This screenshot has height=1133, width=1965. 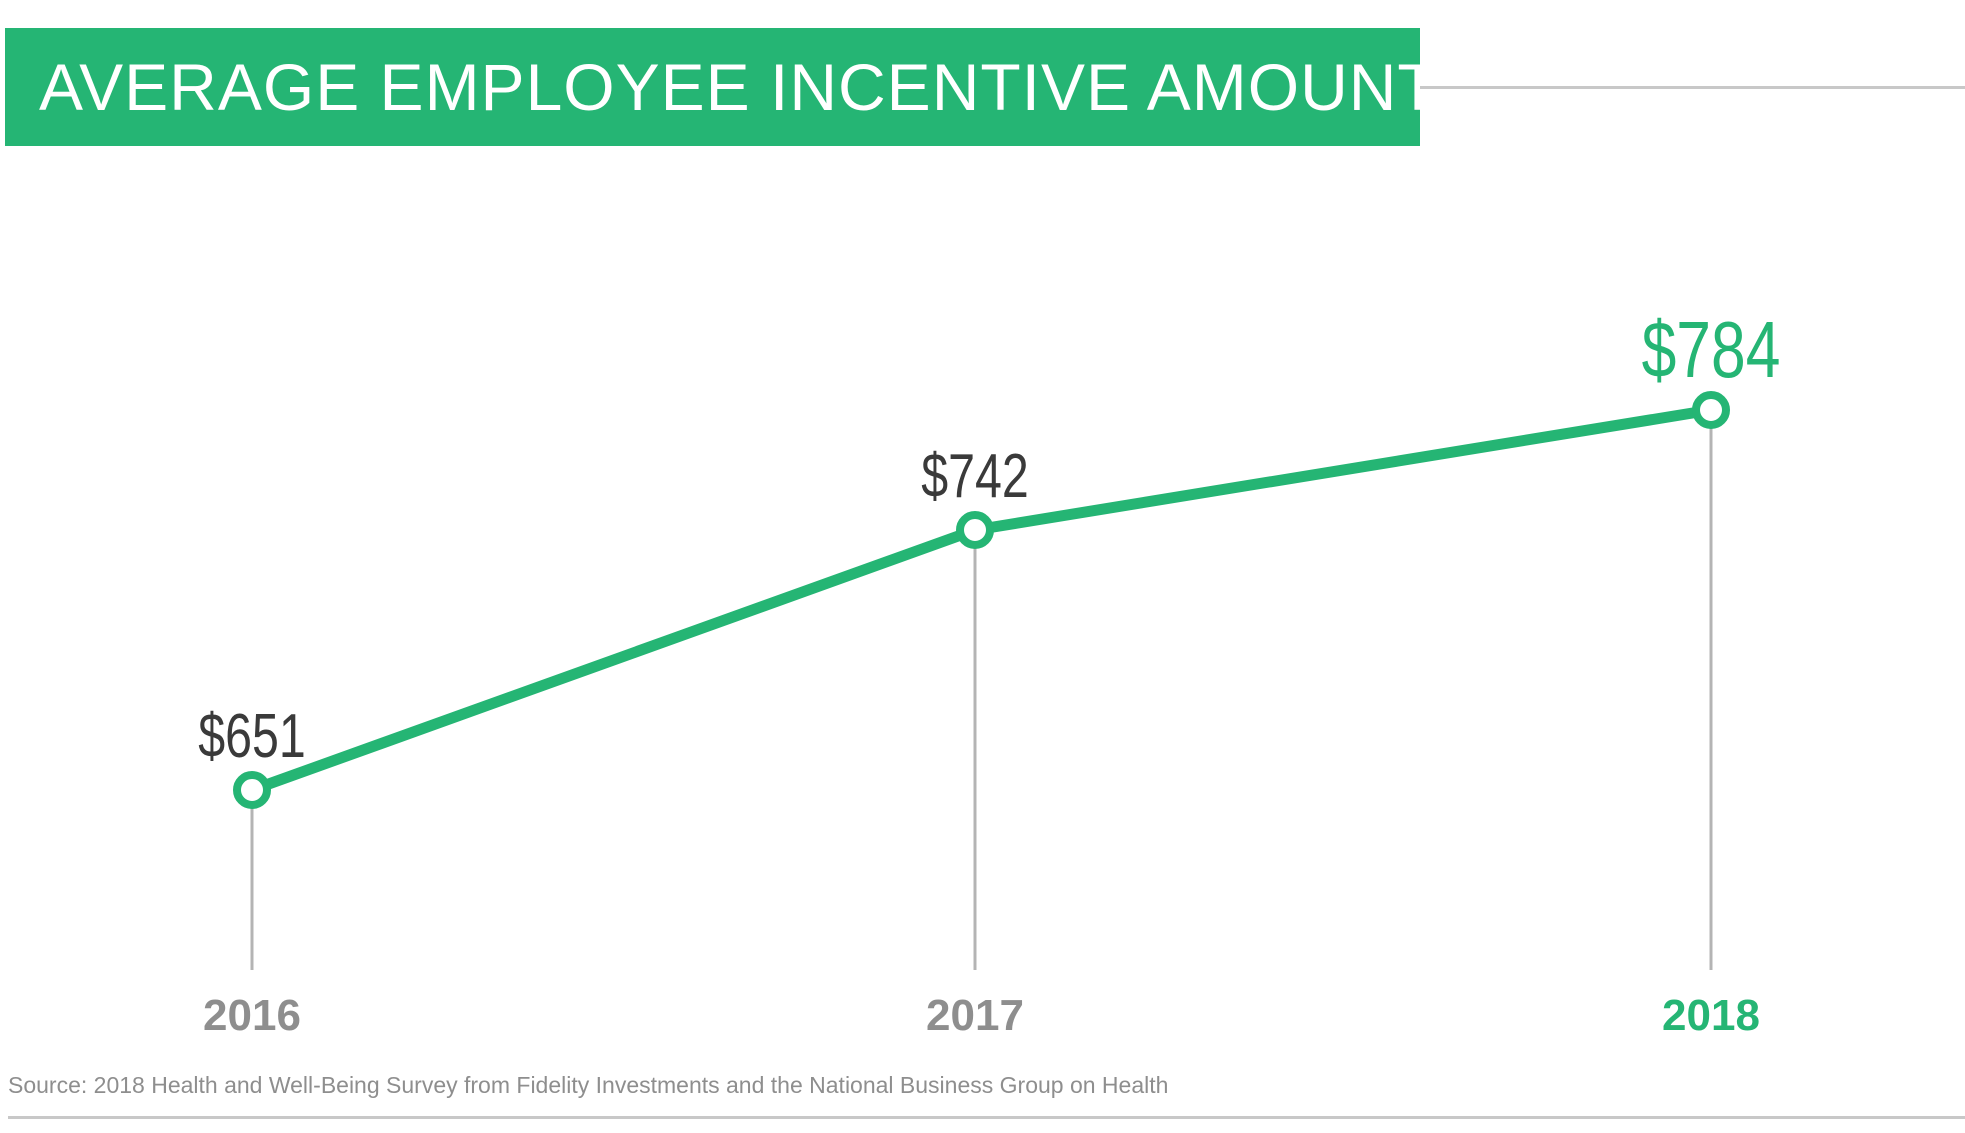 What do you see at coordinates (1692, 87) in the screenshot?
I see `title-divider` at bounding box center [1692, 87].